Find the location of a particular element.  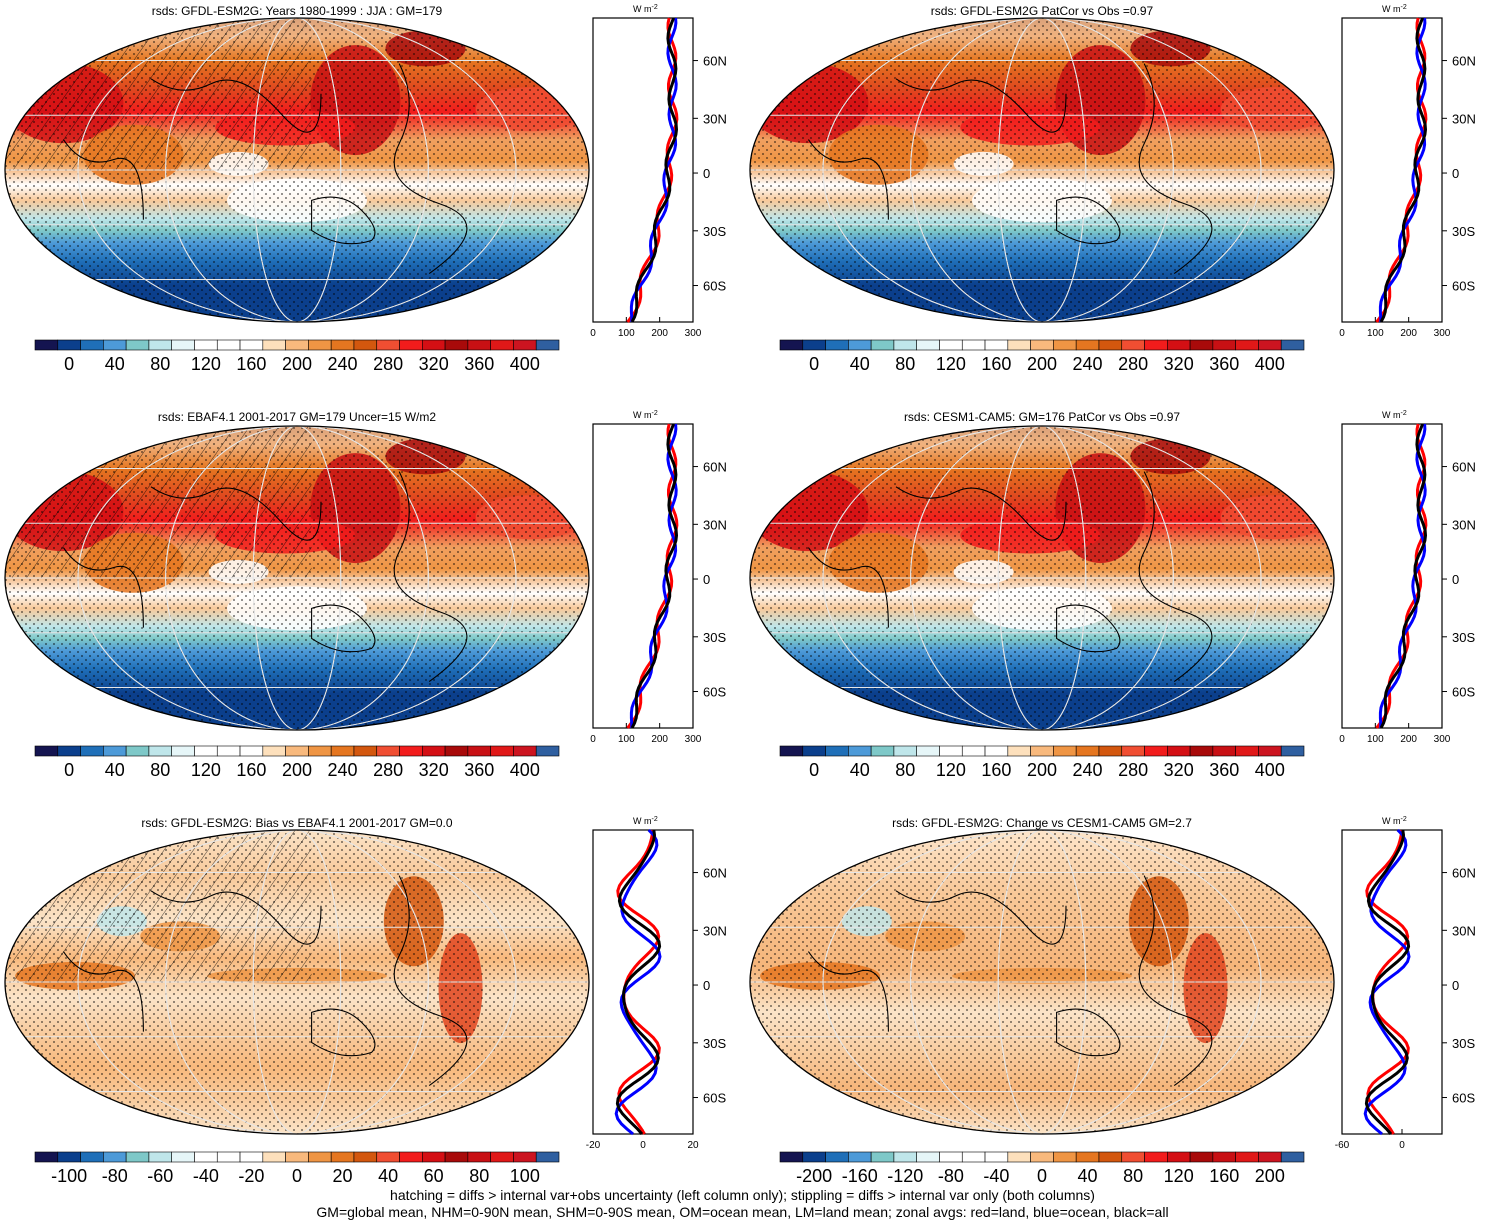

latitude-label: 30N is located at coordinates (715, 118).